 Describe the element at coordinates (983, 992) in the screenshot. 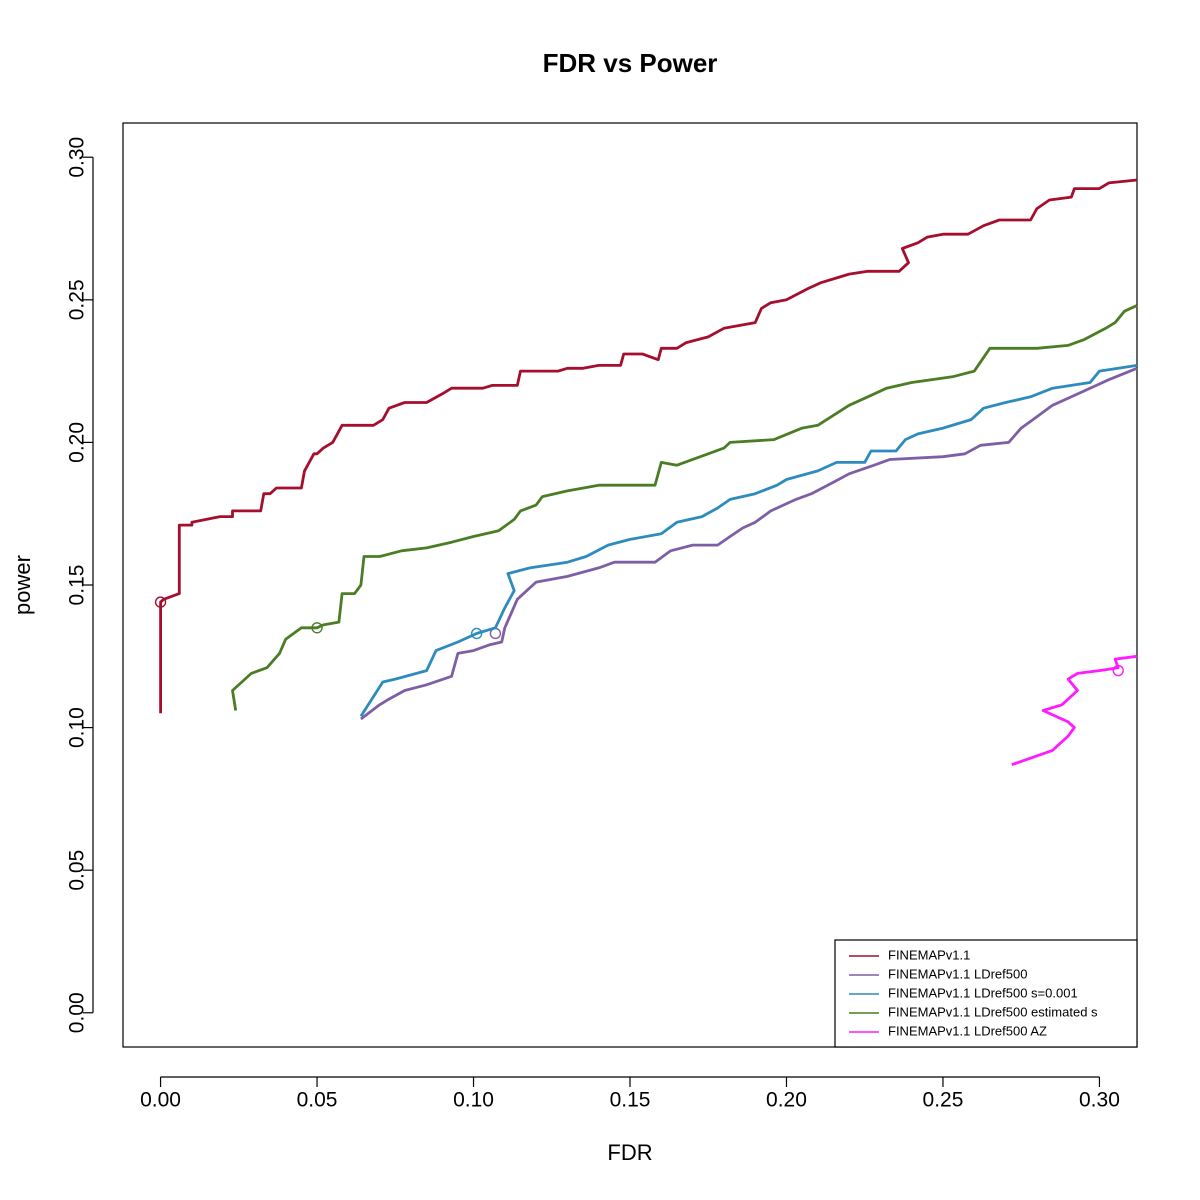

I see `legend-label: FINEMAPv1.1 LDref500 s=0.001` at that location.